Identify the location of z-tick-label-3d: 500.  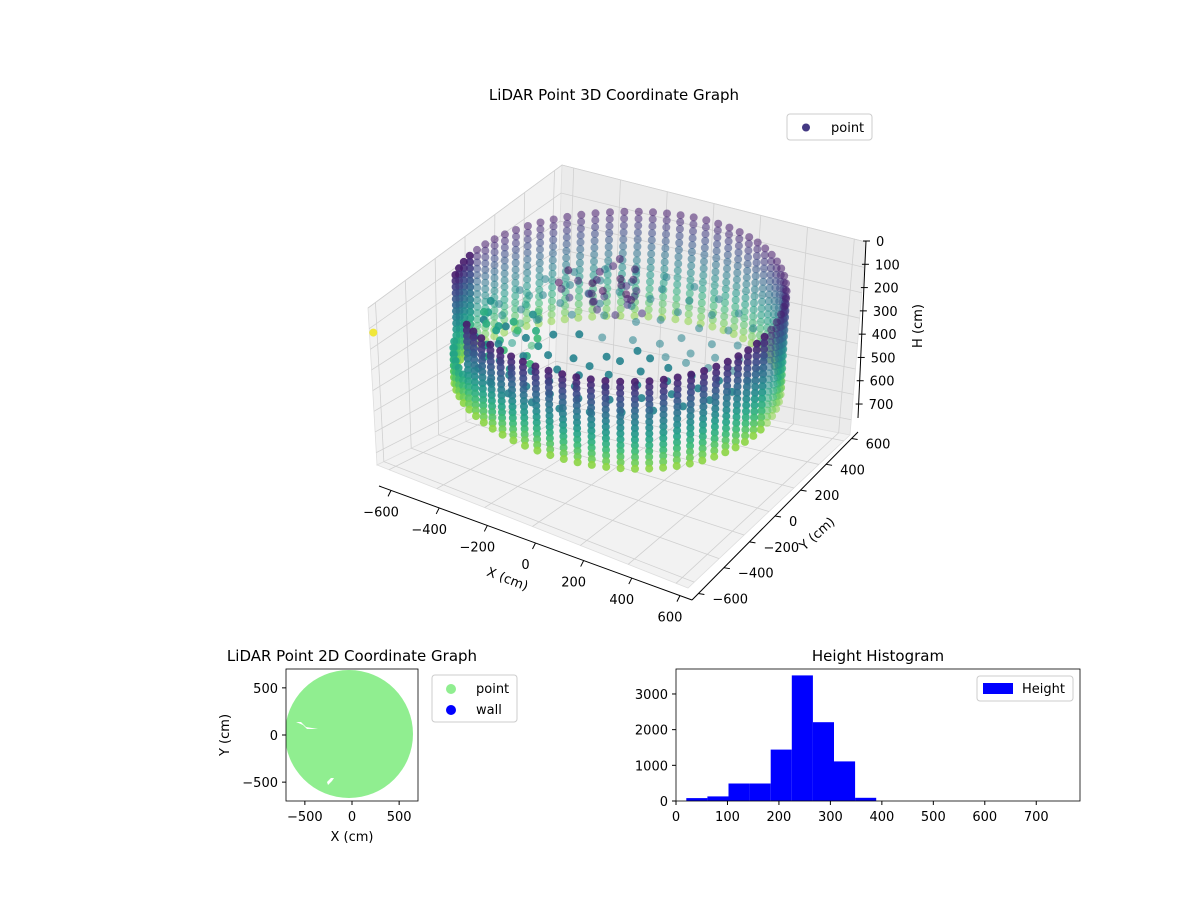
(883, 358).